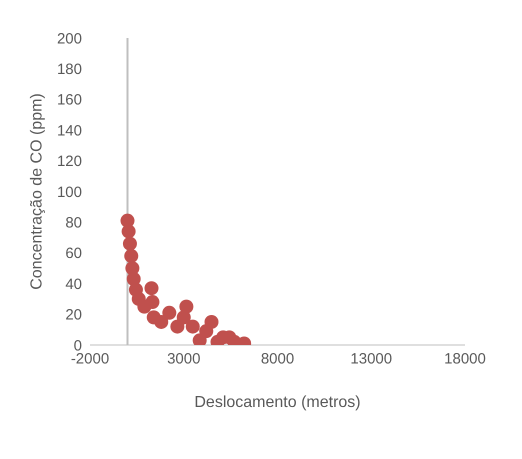  Describe the element at coordinates (277, 402) in the screenshot. I see `x-axis-title: Deslocamento (metros)` at that location.